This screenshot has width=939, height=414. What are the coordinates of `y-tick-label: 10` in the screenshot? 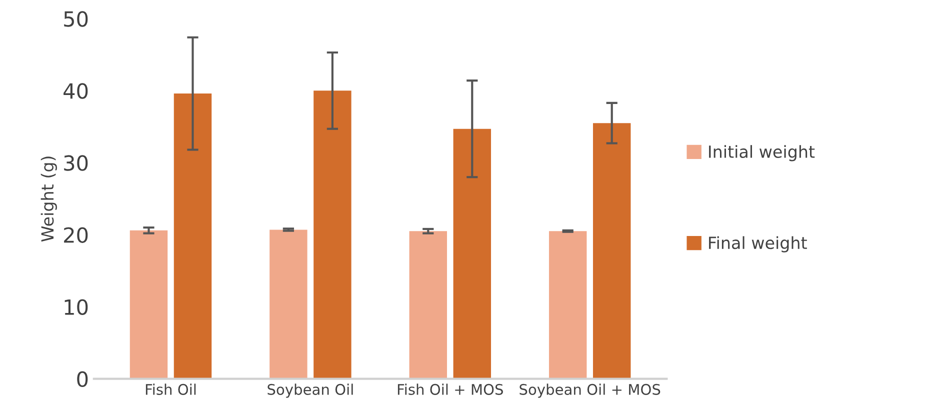 It's located at (76, 307).